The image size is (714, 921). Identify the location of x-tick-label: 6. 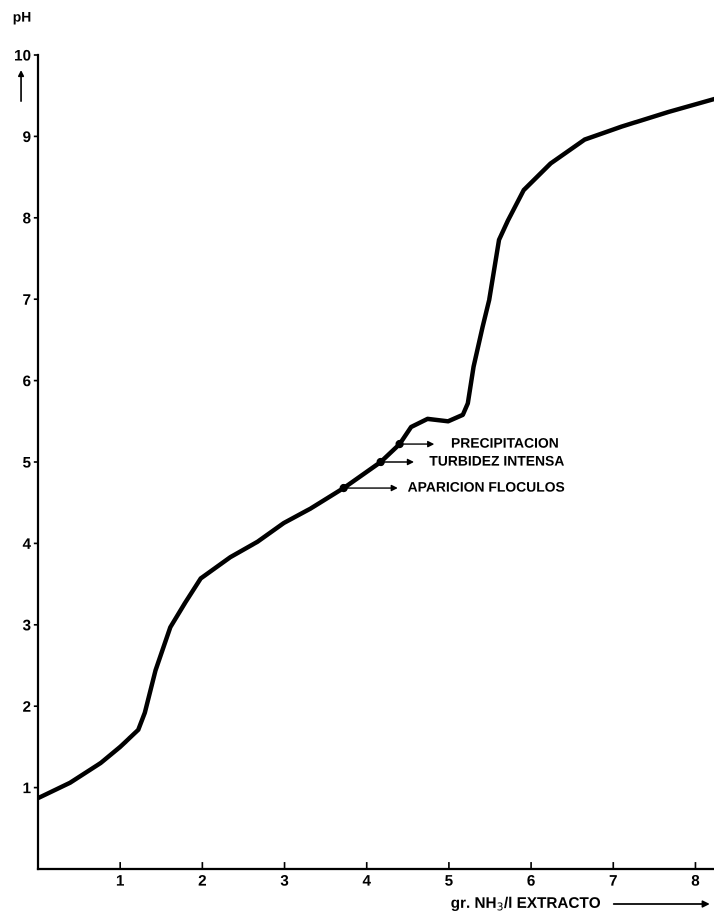
(531, 880).